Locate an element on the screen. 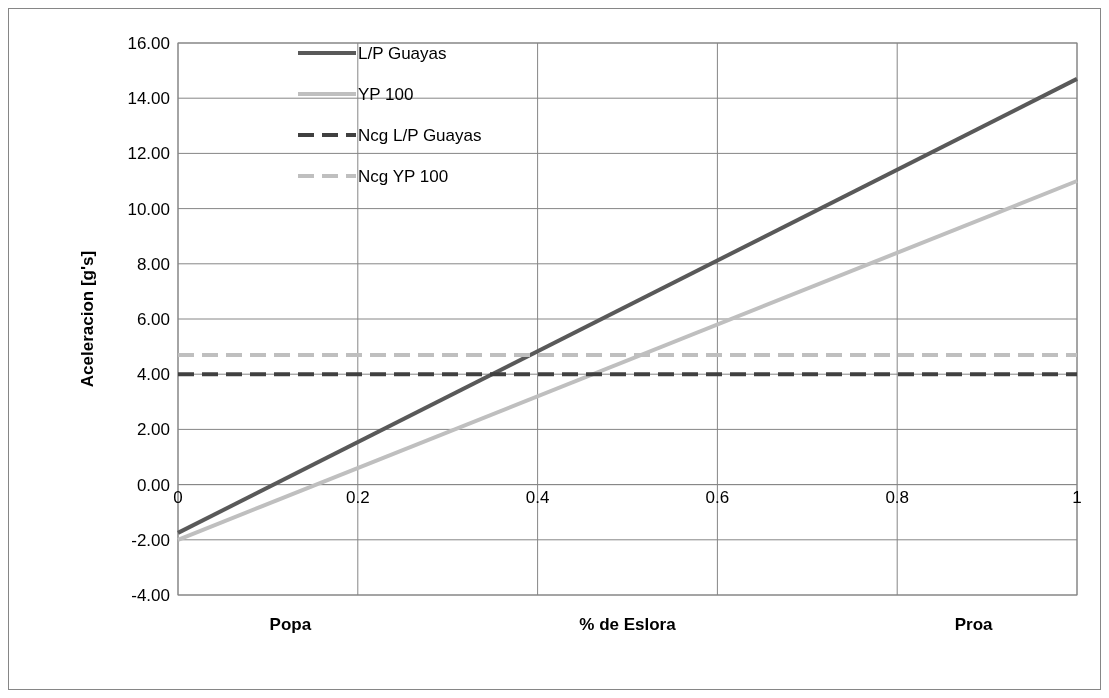  y-tick-label: 10.00 is located at coordinates (148, 209).